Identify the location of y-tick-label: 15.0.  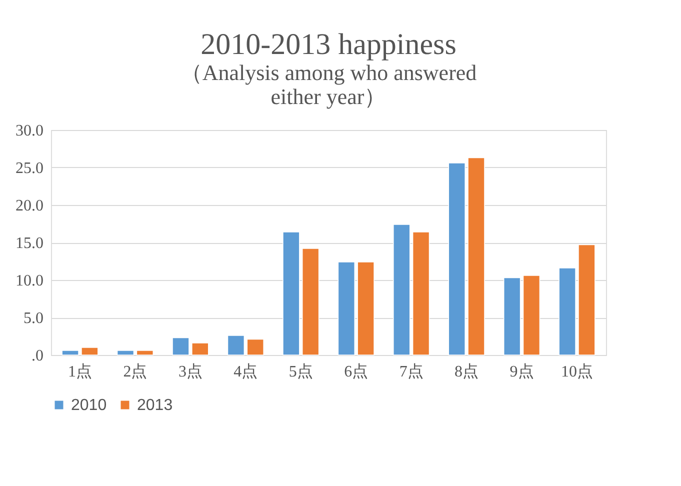
(30, 243).